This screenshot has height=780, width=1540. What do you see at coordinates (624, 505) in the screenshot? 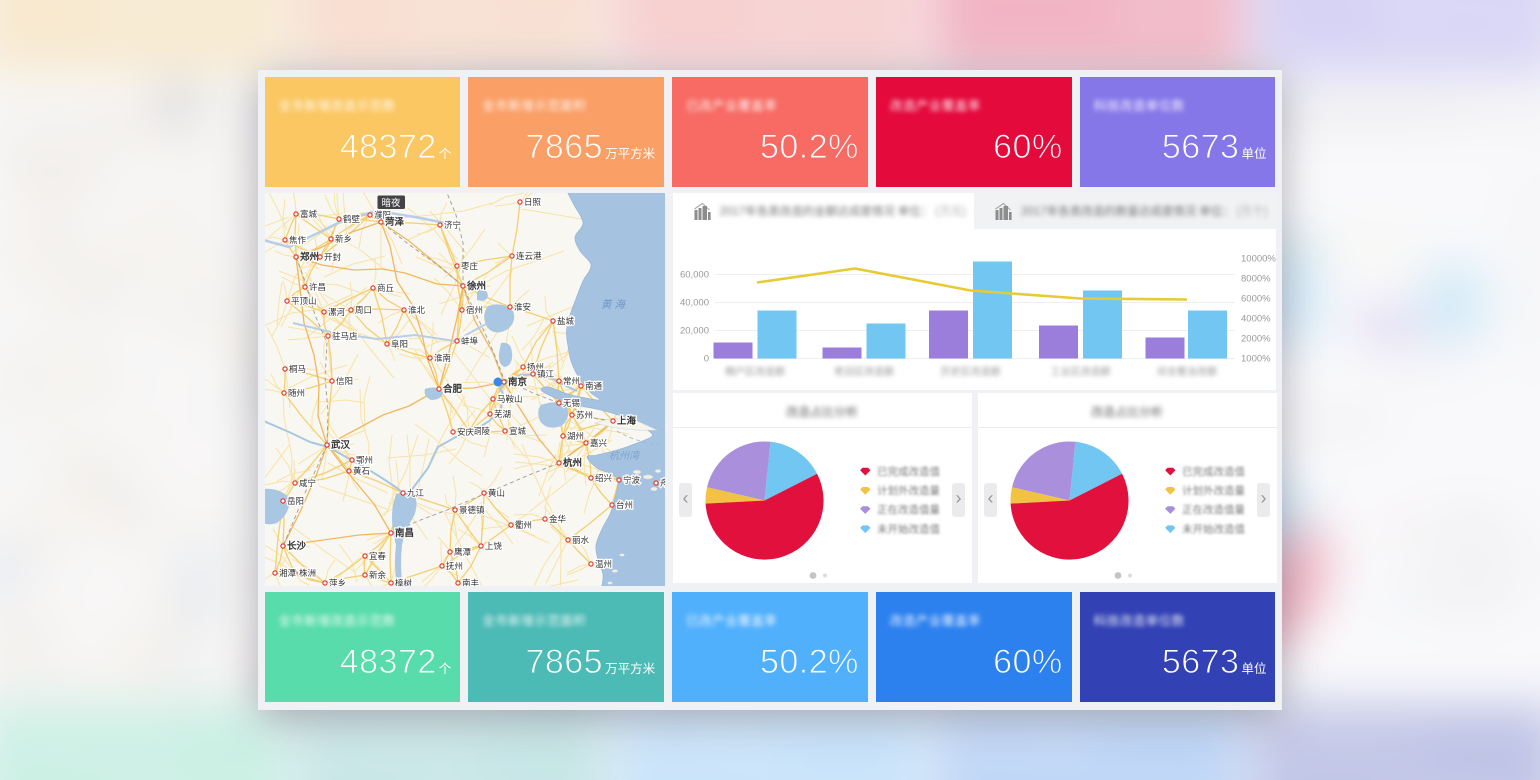
I see `svg-text: 台州` at bounding box center [624, 505].